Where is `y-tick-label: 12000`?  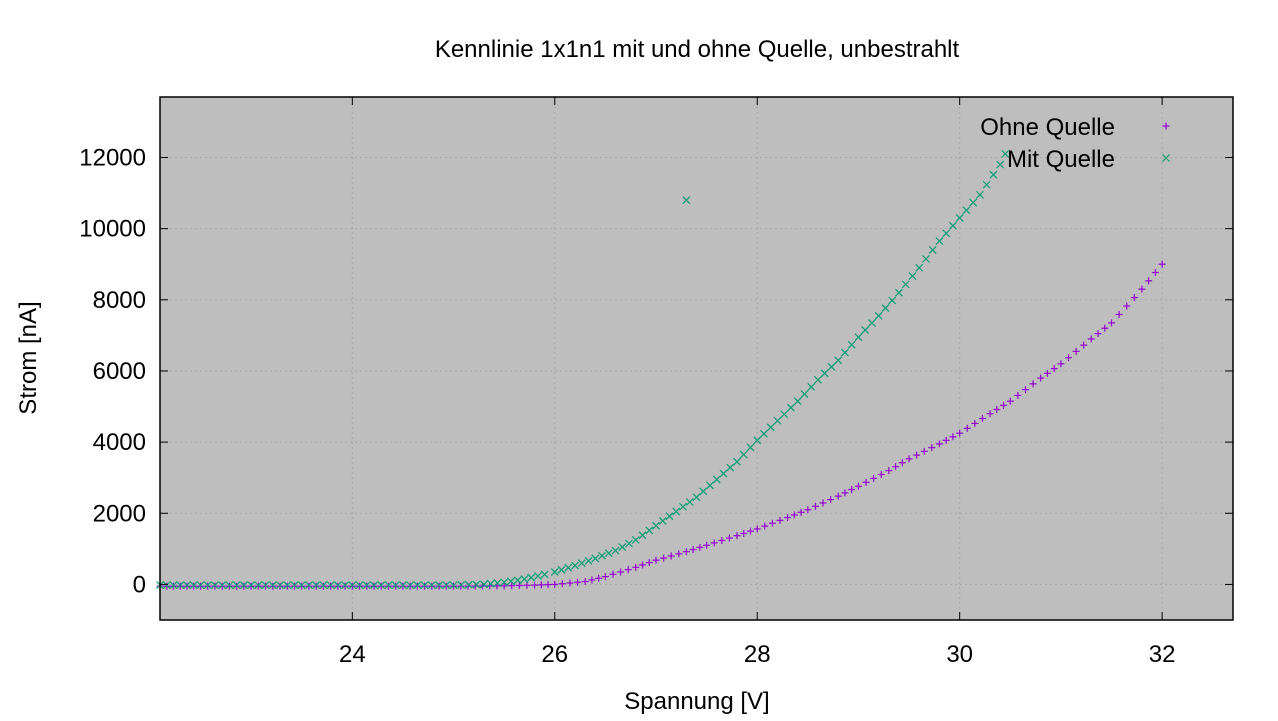
y-tick-label: 12000 is located at coordinates (112, 157).